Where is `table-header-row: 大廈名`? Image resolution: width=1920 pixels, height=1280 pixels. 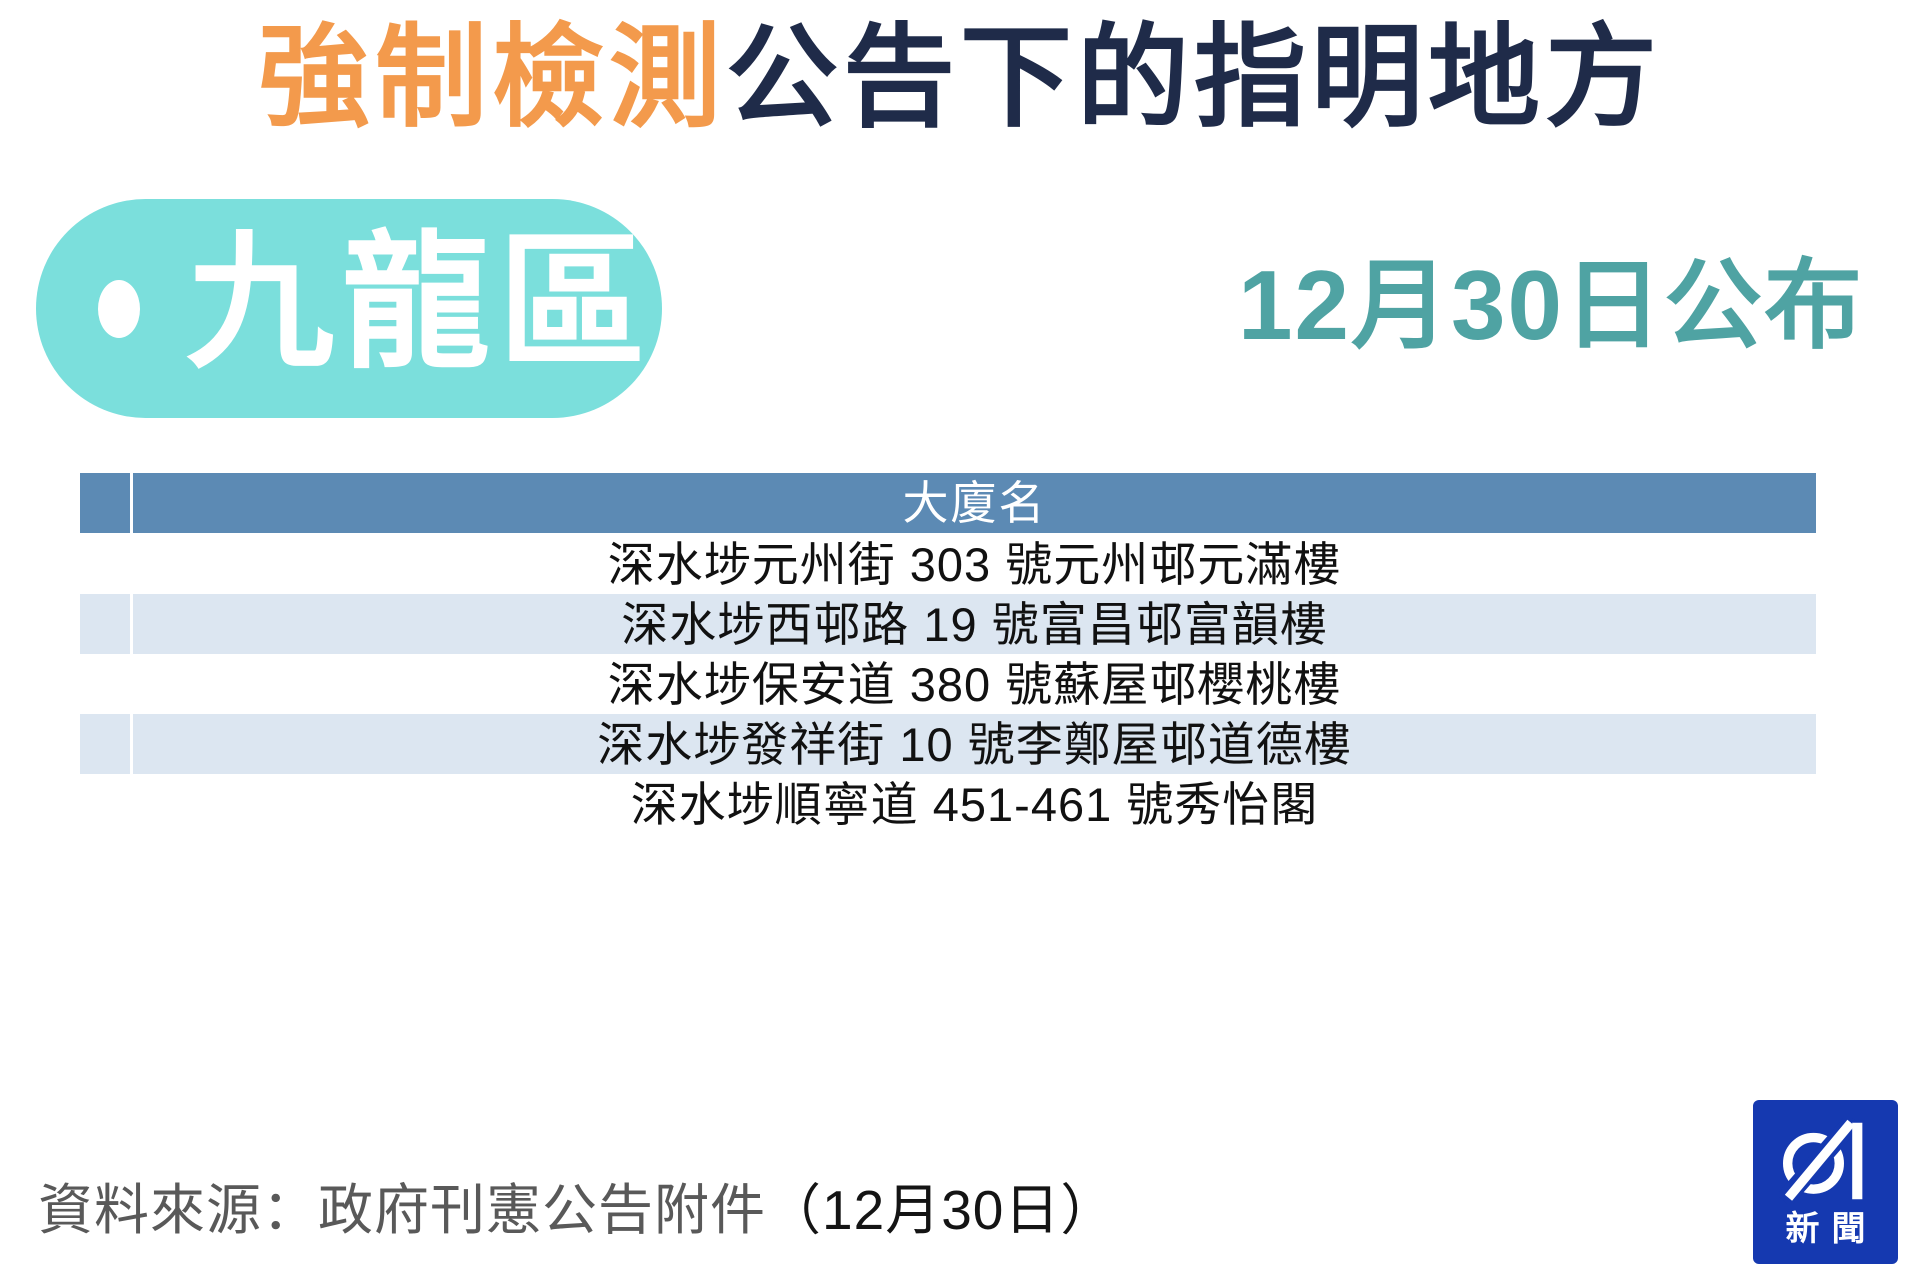
table-header-row: 大廈名 is located at coordinates (948, 503).